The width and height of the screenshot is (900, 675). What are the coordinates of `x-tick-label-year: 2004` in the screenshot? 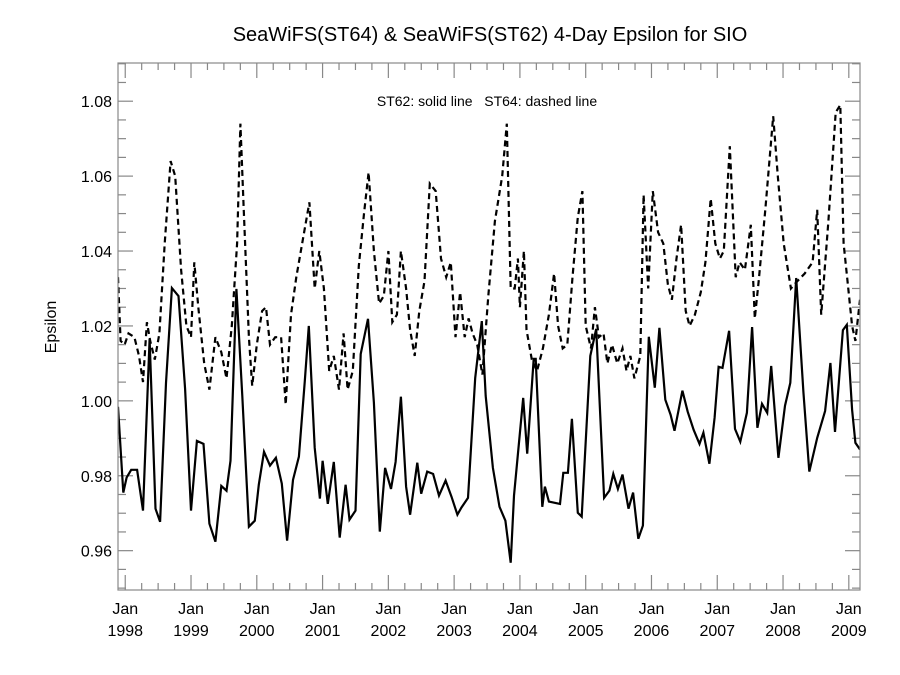 It's located at (520, 631).